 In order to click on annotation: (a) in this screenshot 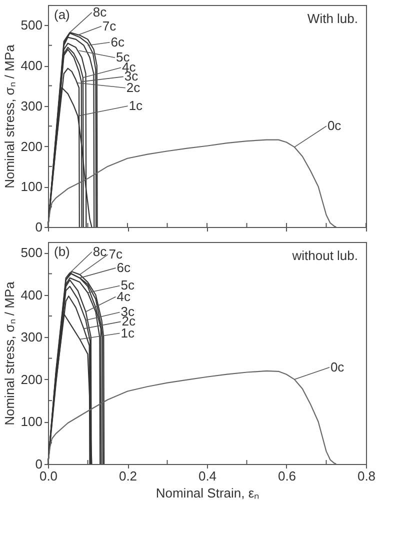, I will do `click(62, 14)`.